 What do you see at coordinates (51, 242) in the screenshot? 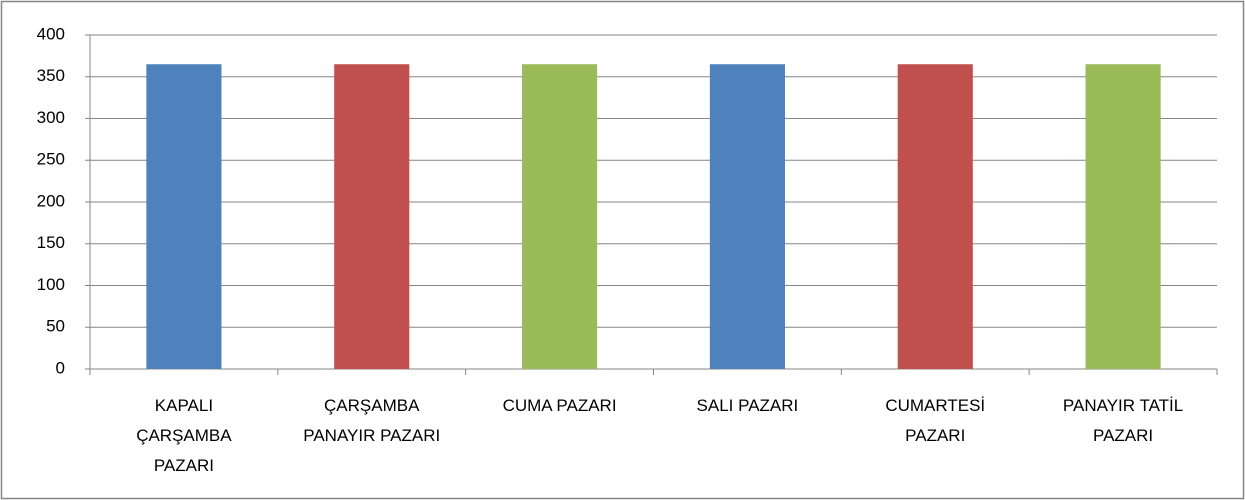
I see `y-tick-label: 150` at bounding box center [51, 242].